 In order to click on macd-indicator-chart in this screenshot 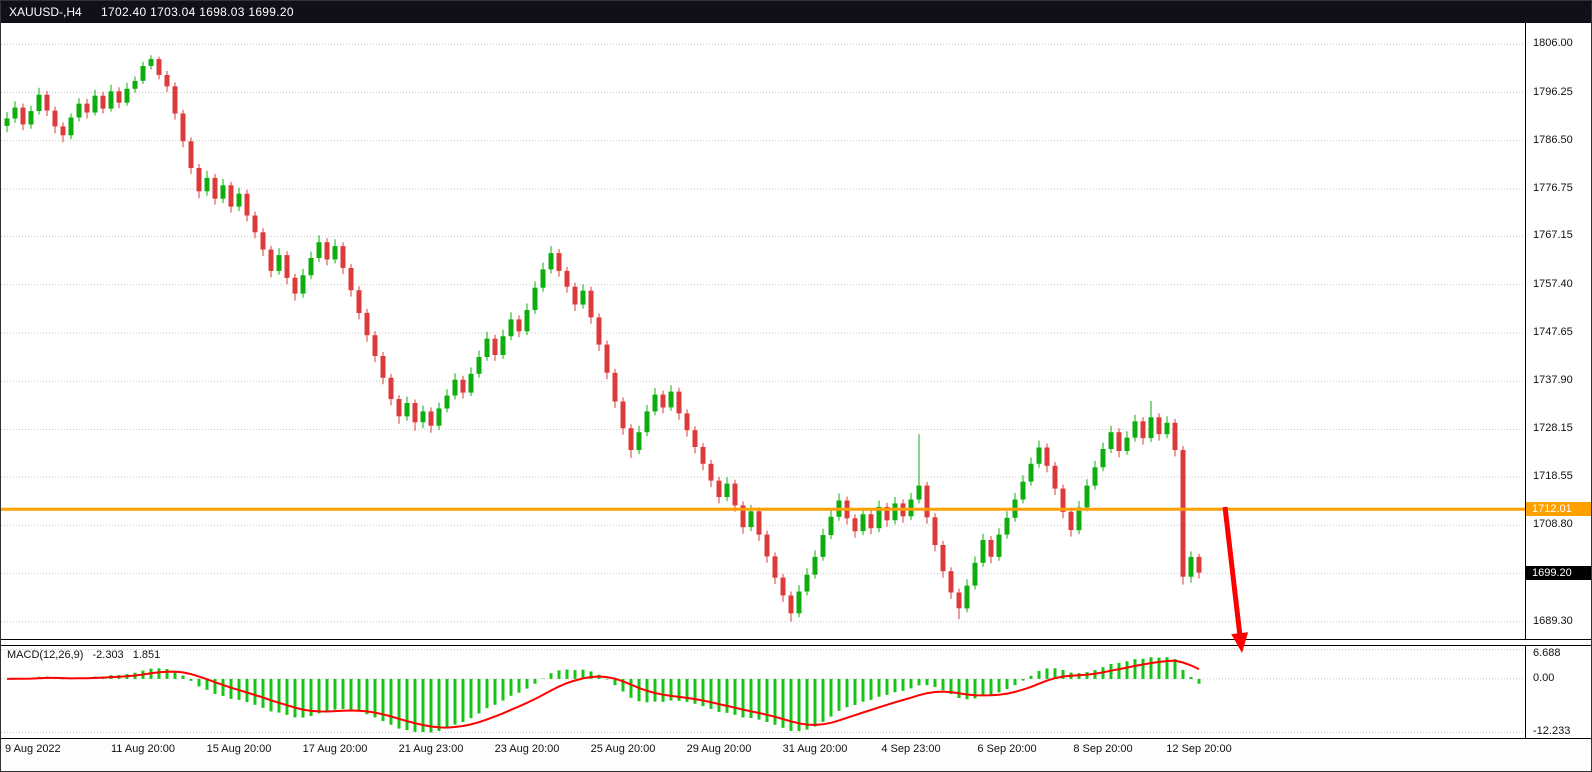, I will do `click(763, 692)`.